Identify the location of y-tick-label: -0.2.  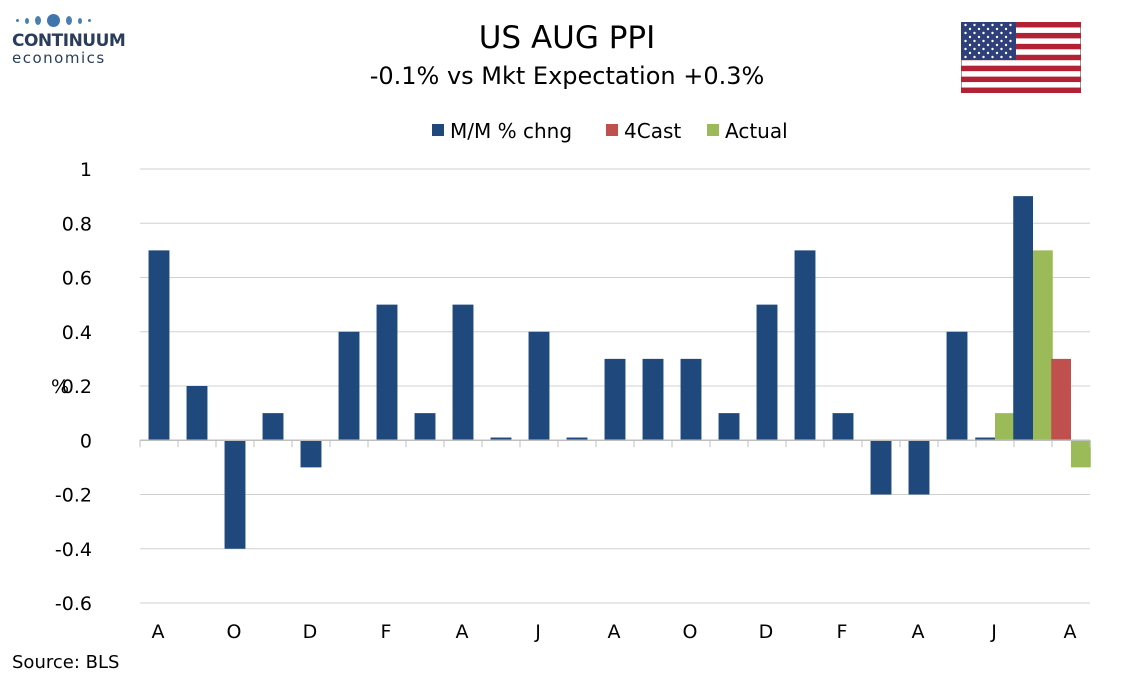
(73, 496).